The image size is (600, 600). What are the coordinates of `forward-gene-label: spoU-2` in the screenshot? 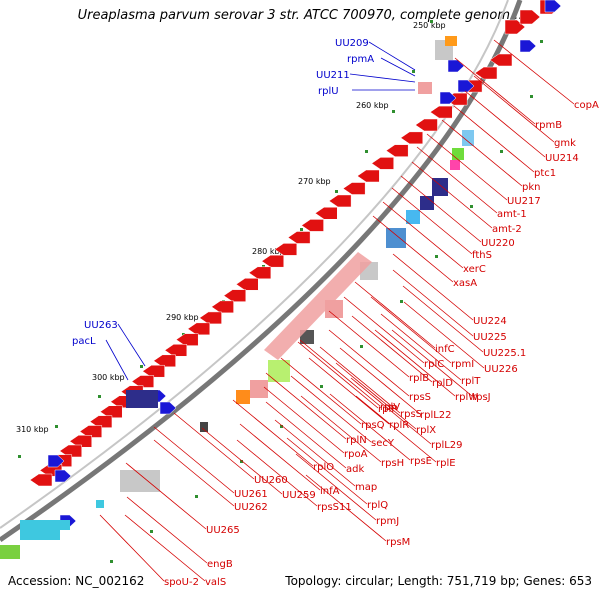 It's located at (181, 582).